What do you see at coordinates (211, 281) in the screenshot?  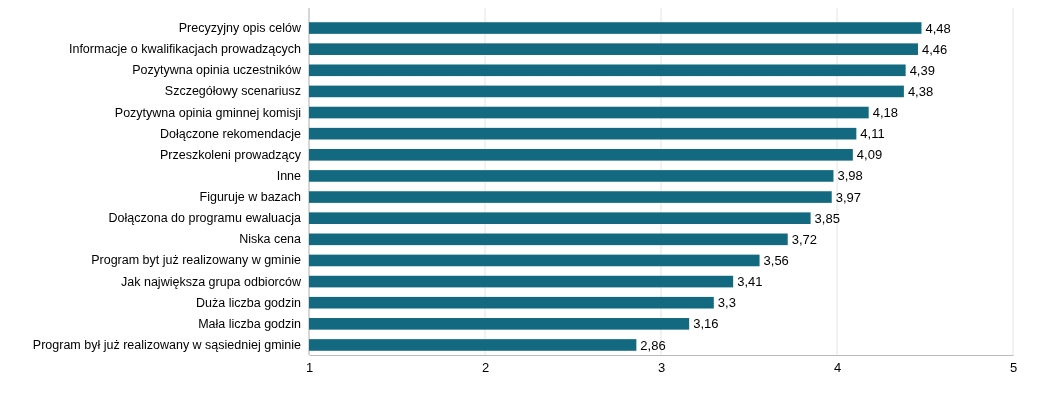 I see `y-tick-label: Jak największa grupa odbiorców` at bounding box center [211, 281].